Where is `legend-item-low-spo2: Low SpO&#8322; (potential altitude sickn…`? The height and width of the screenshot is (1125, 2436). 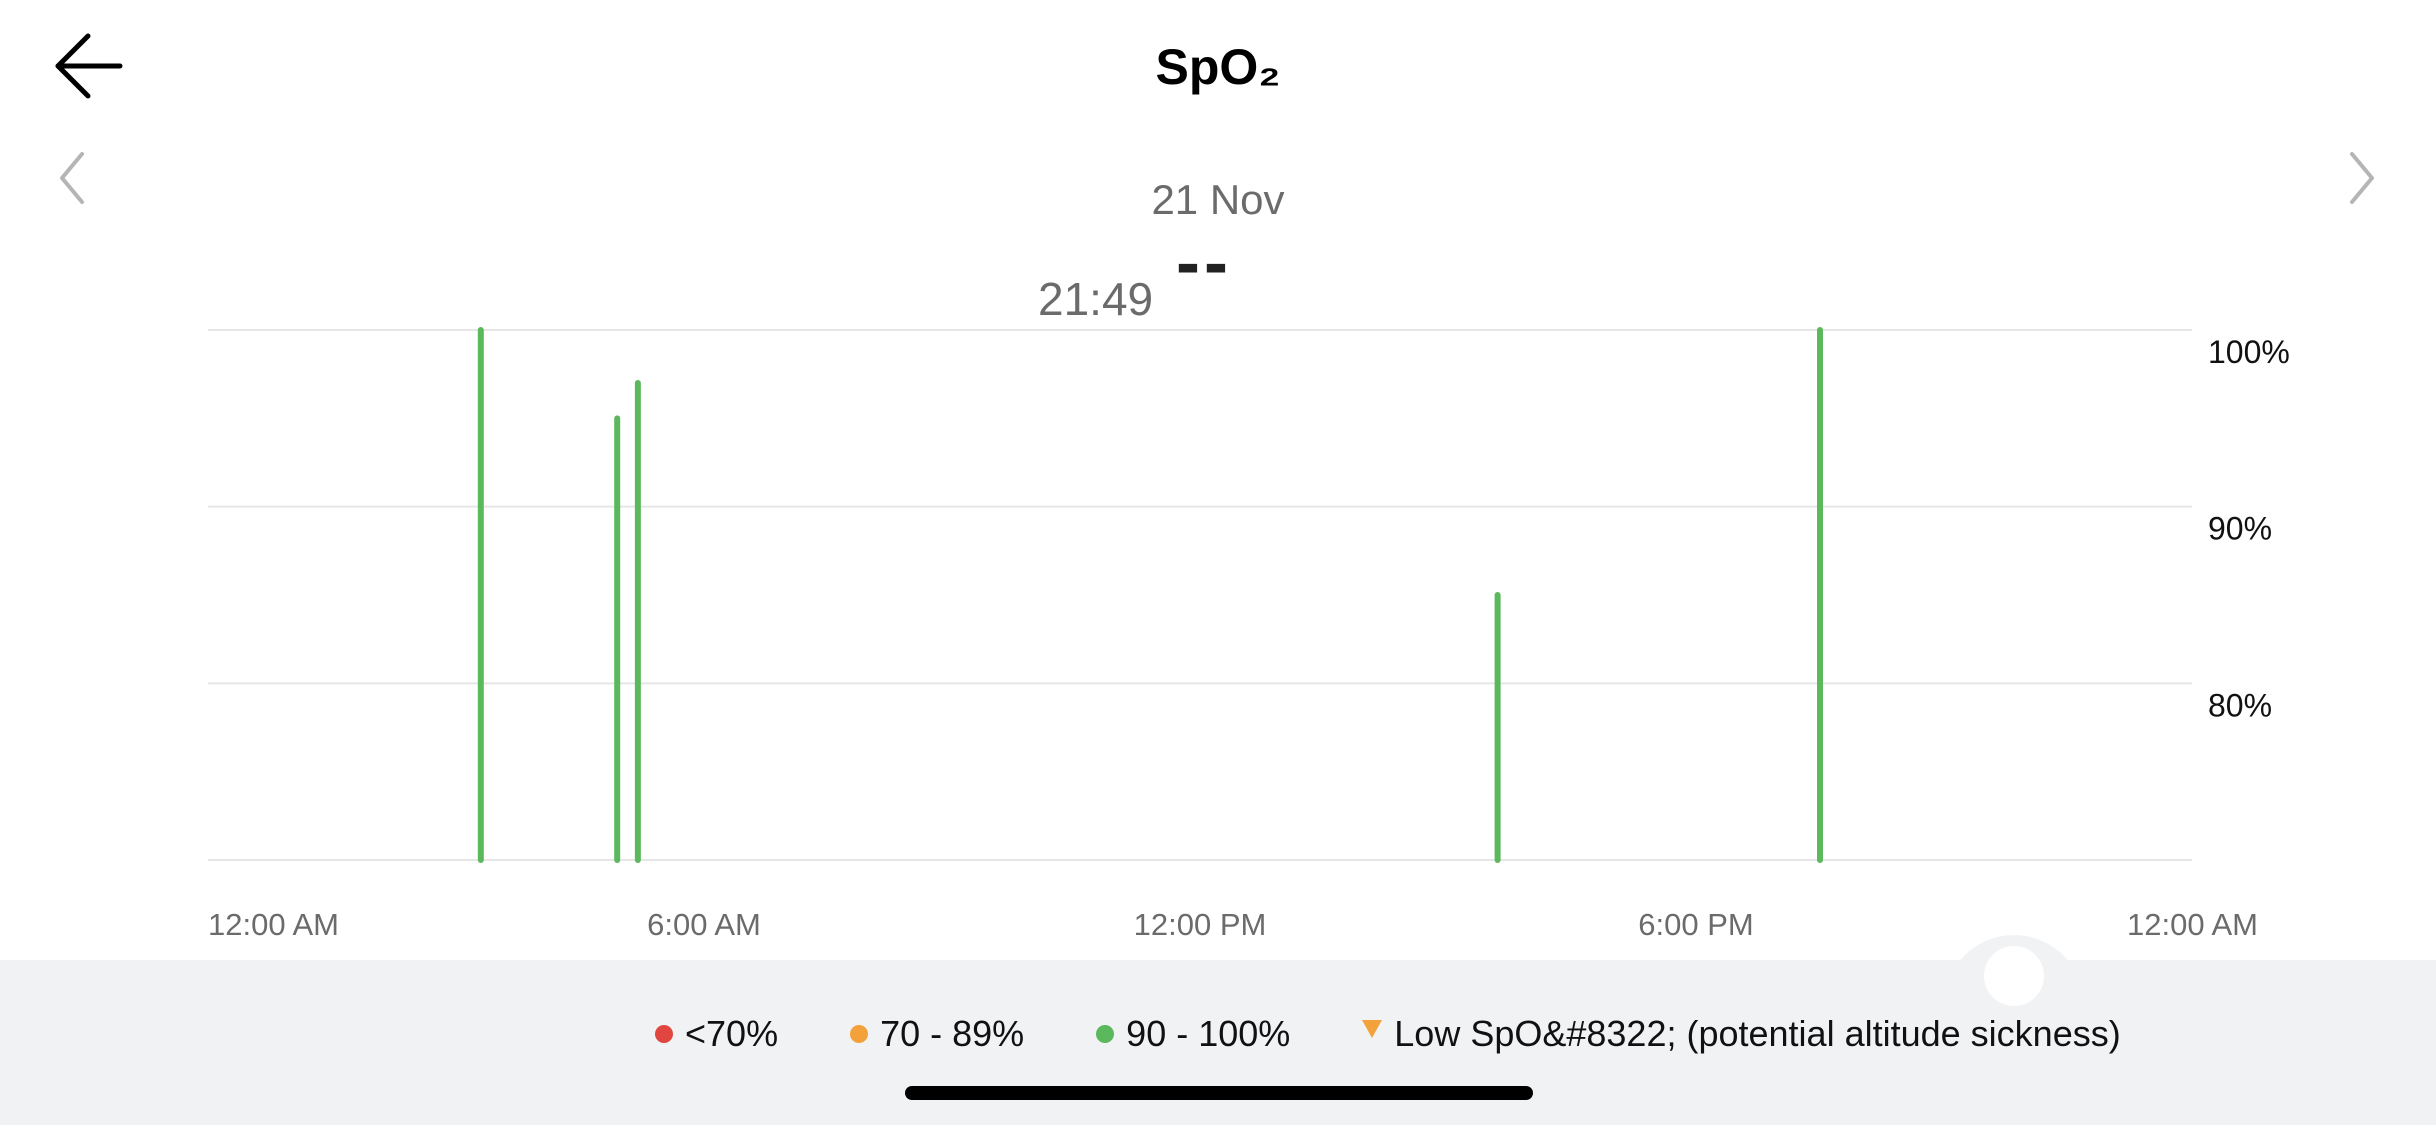
legend-item-low-spo2: Low SpO&#8322; (potential altitude sickn… is located at coordinates (1741, 1034).